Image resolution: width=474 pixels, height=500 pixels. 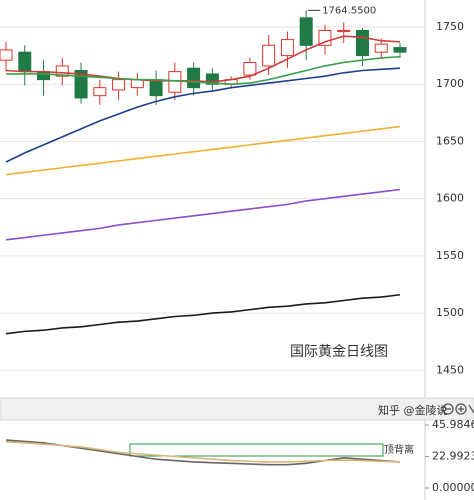 What do you see at coordinates (450, 26) in the screenshot?
I see `y-tick-label: 1750` at bounding box center [450, 26].